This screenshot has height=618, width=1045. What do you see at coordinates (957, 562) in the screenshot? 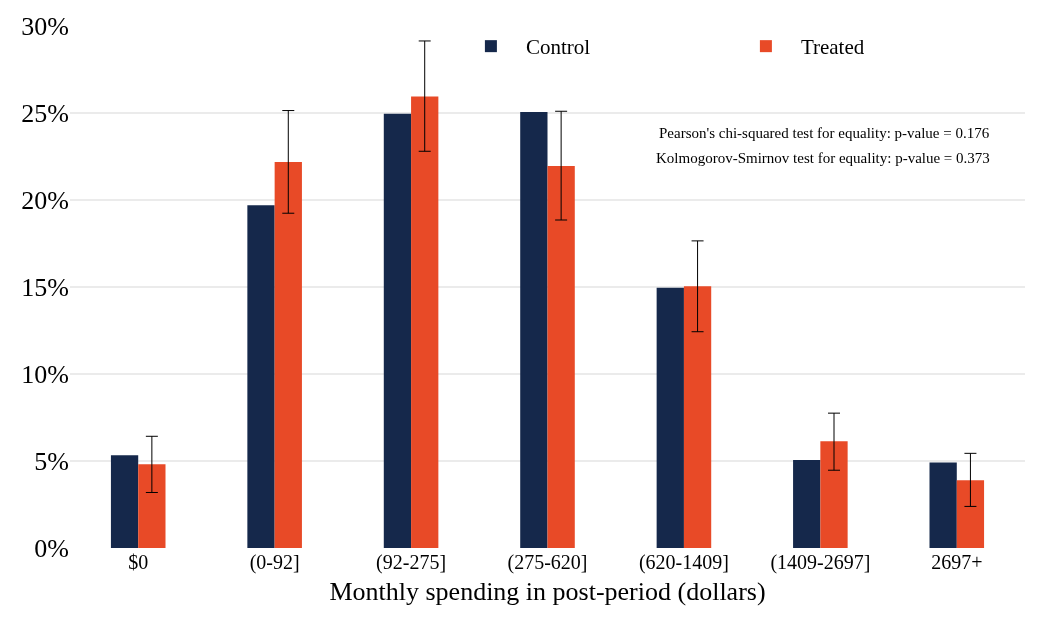
I see `x-tick-label: 2697+` at bounding box center [957, 562].